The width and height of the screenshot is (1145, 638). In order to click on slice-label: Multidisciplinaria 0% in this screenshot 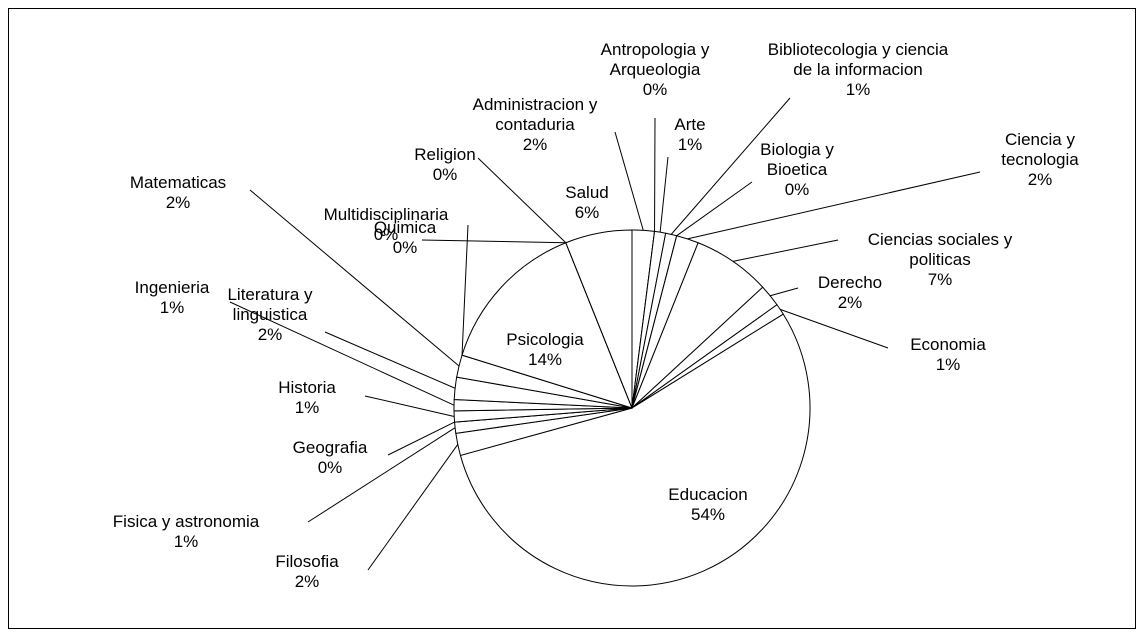, I will do `click(386, 225)`.